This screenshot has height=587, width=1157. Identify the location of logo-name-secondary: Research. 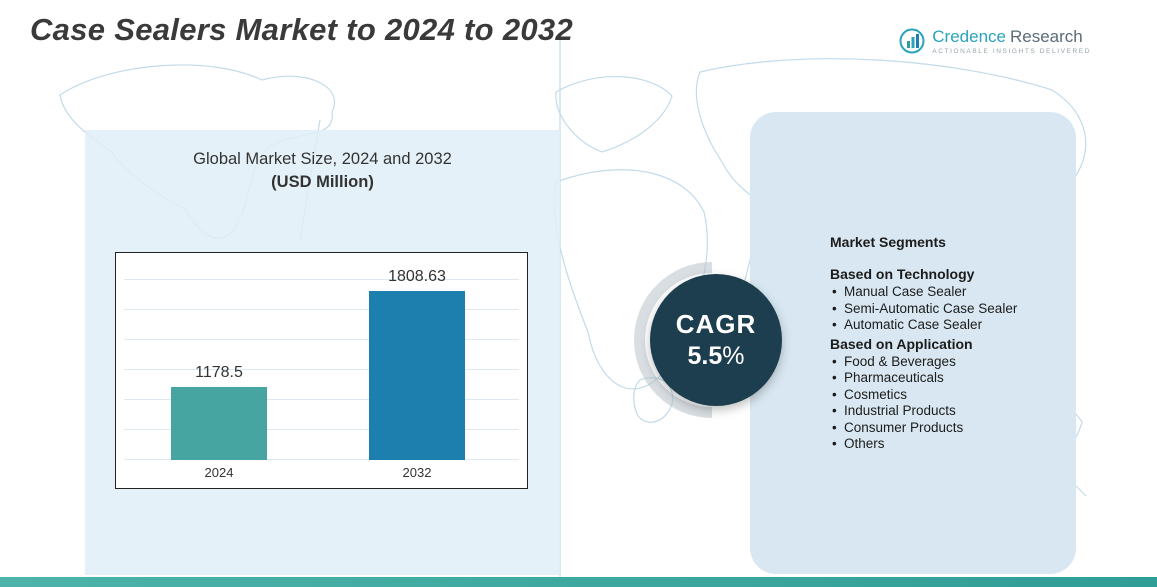
(1046, 36).